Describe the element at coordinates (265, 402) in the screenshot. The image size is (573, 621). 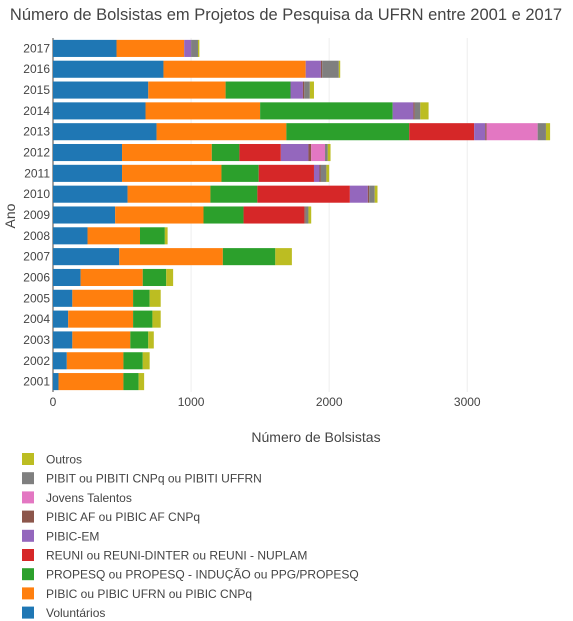
I see `x-tick-labels: 0 1000 2000 3000` at that location.